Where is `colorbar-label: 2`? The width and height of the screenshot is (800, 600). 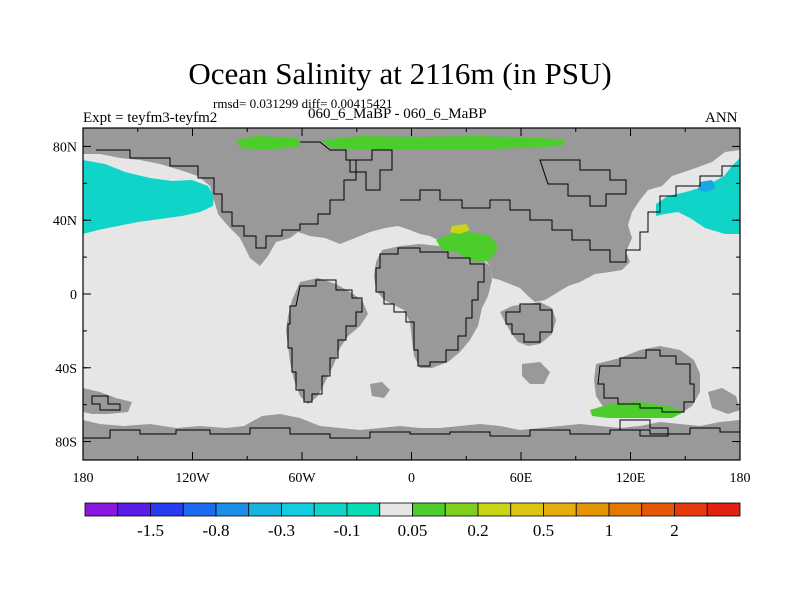
colorbar-label: 2 is located at coordinates (674, 530).